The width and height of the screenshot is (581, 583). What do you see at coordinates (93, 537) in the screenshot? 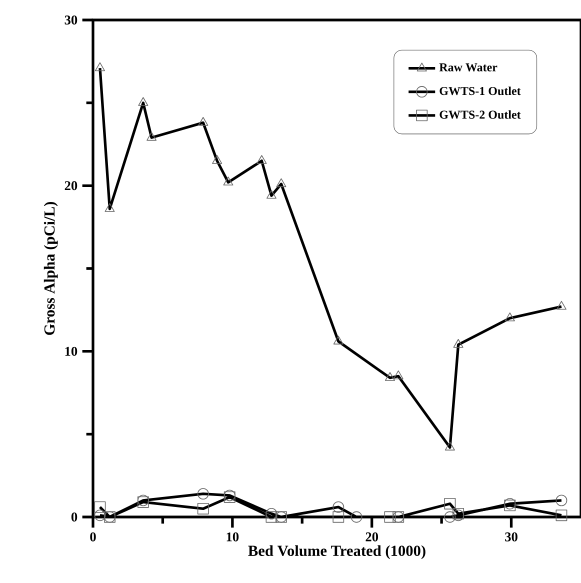
I see `x-tick-label: 0` at bounding box center [93, 537].